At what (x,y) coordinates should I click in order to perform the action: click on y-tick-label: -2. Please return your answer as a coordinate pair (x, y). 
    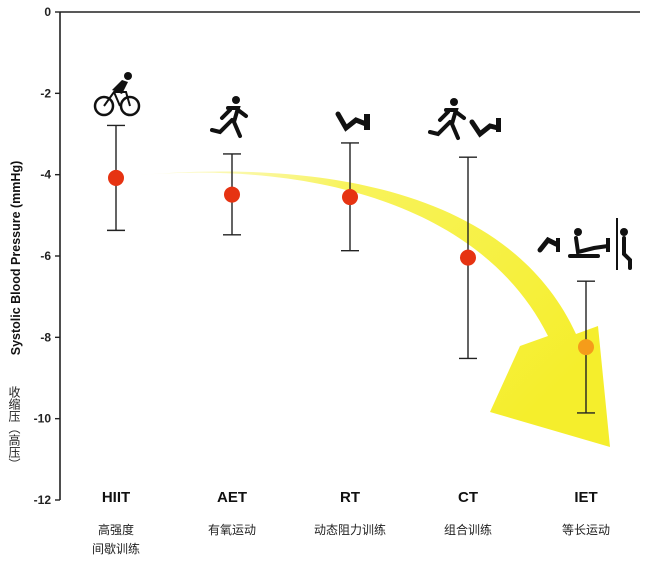
    Looking at the image, I should click on (45, 93).